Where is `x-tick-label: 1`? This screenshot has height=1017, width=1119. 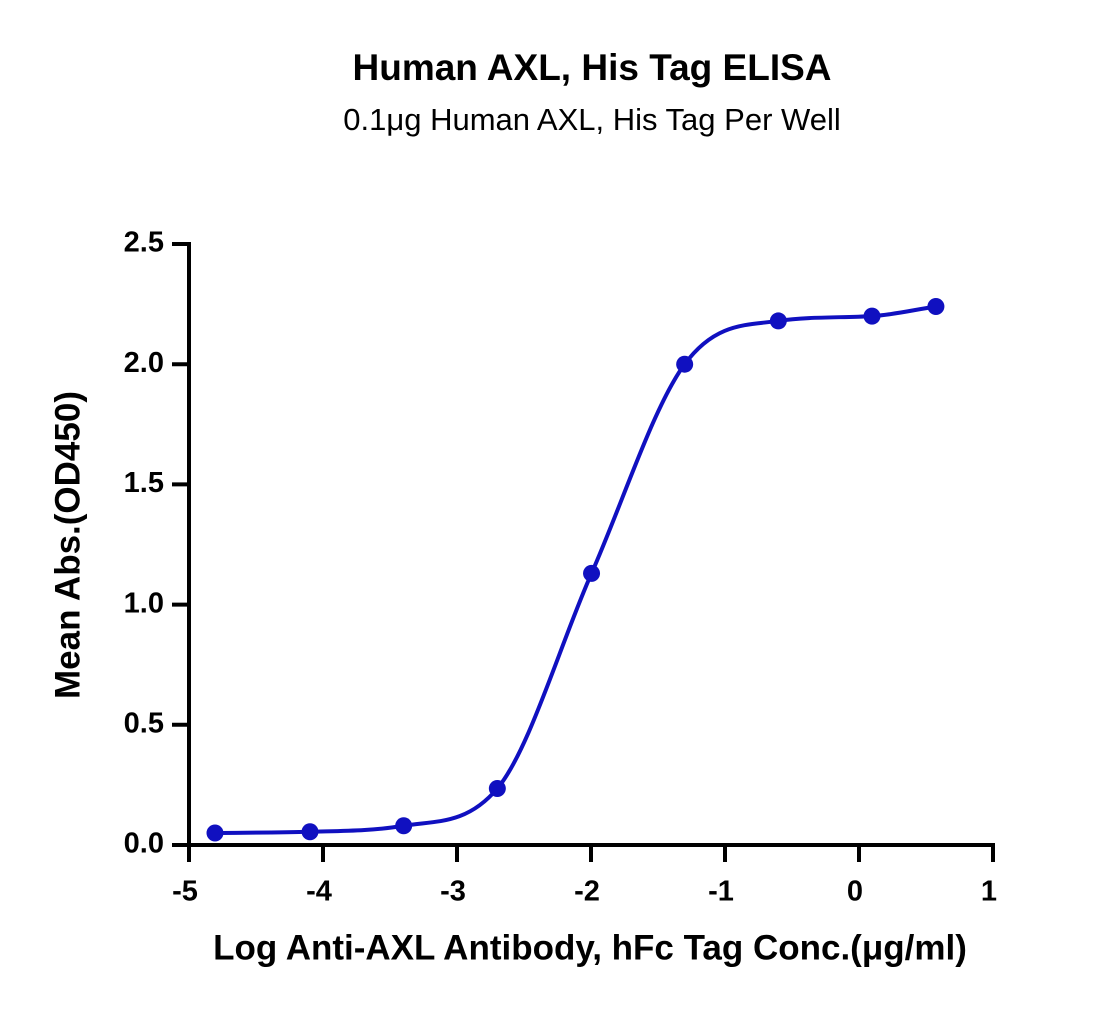 x-tick-label: 1 is located at coordinates (989, 892).